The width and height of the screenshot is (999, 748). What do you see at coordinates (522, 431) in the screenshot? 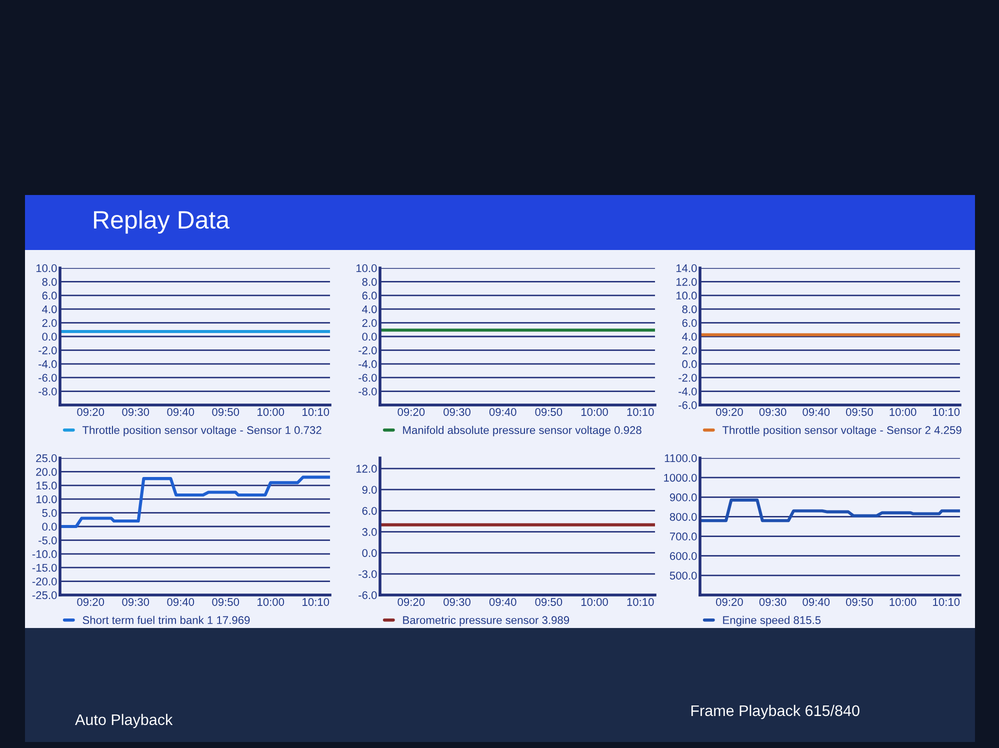
I see `legend-label: Manifold absolute pressure sensor voltage 0.928` at bounding box center [522, 431].